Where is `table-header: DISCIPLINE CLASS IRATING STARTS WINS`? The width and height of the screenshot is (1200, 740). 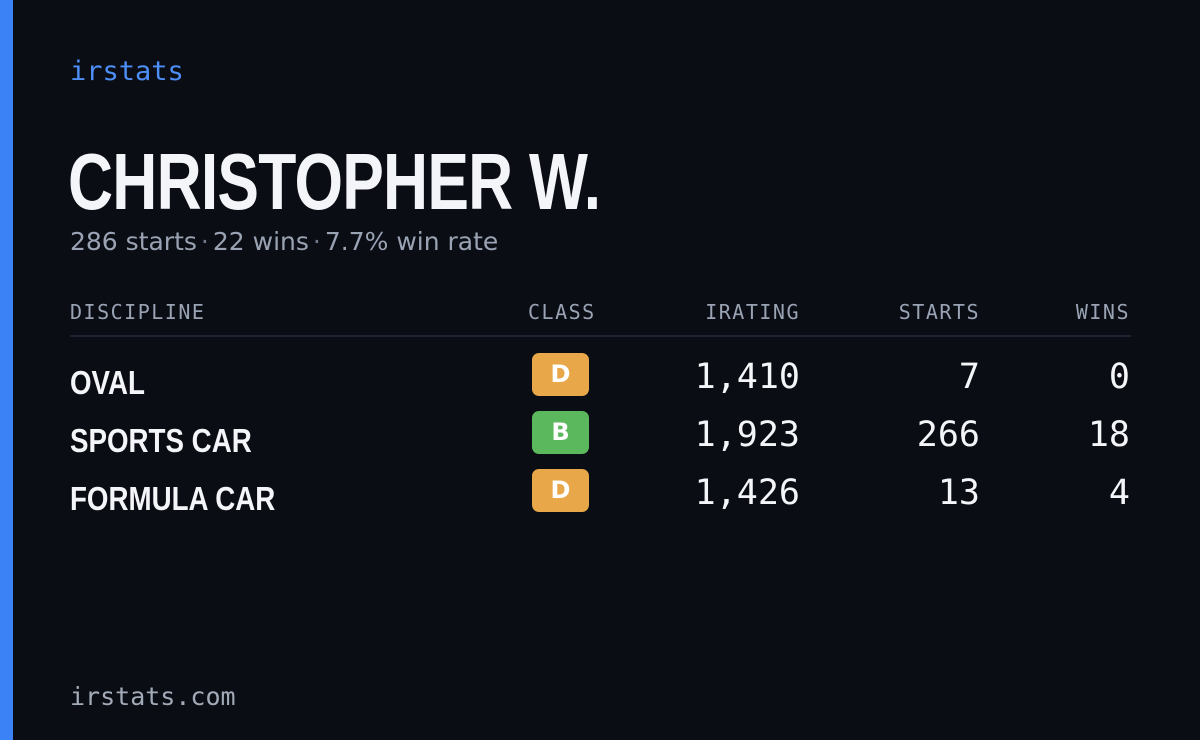
table-header: DISCIPLINE CLASS IRATING STARTS WINS is located at coordinates (600, 316).